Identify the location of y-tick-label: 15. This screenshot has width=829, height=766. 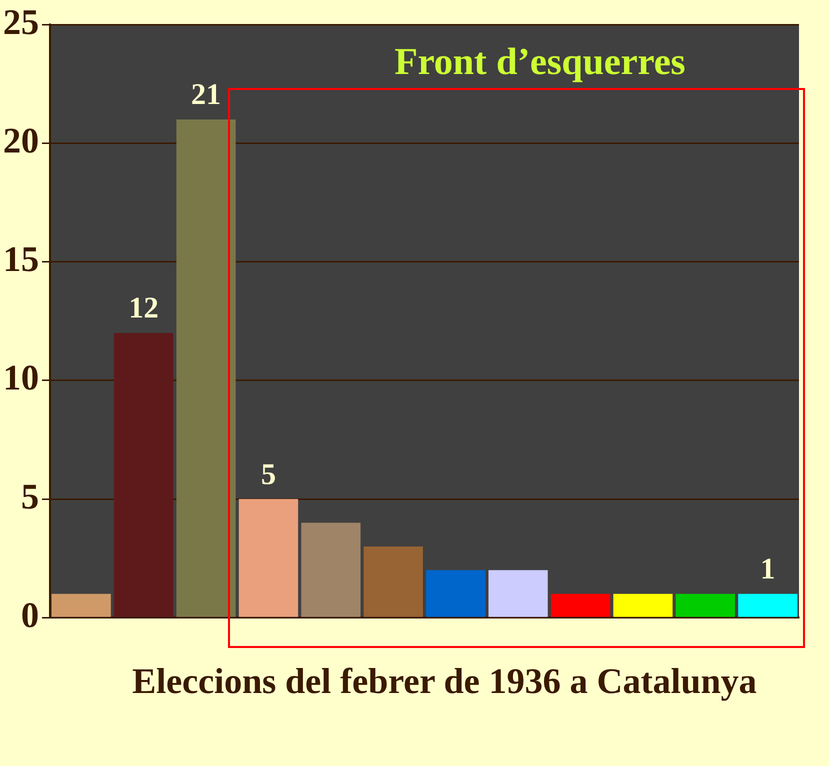
(21, 259).